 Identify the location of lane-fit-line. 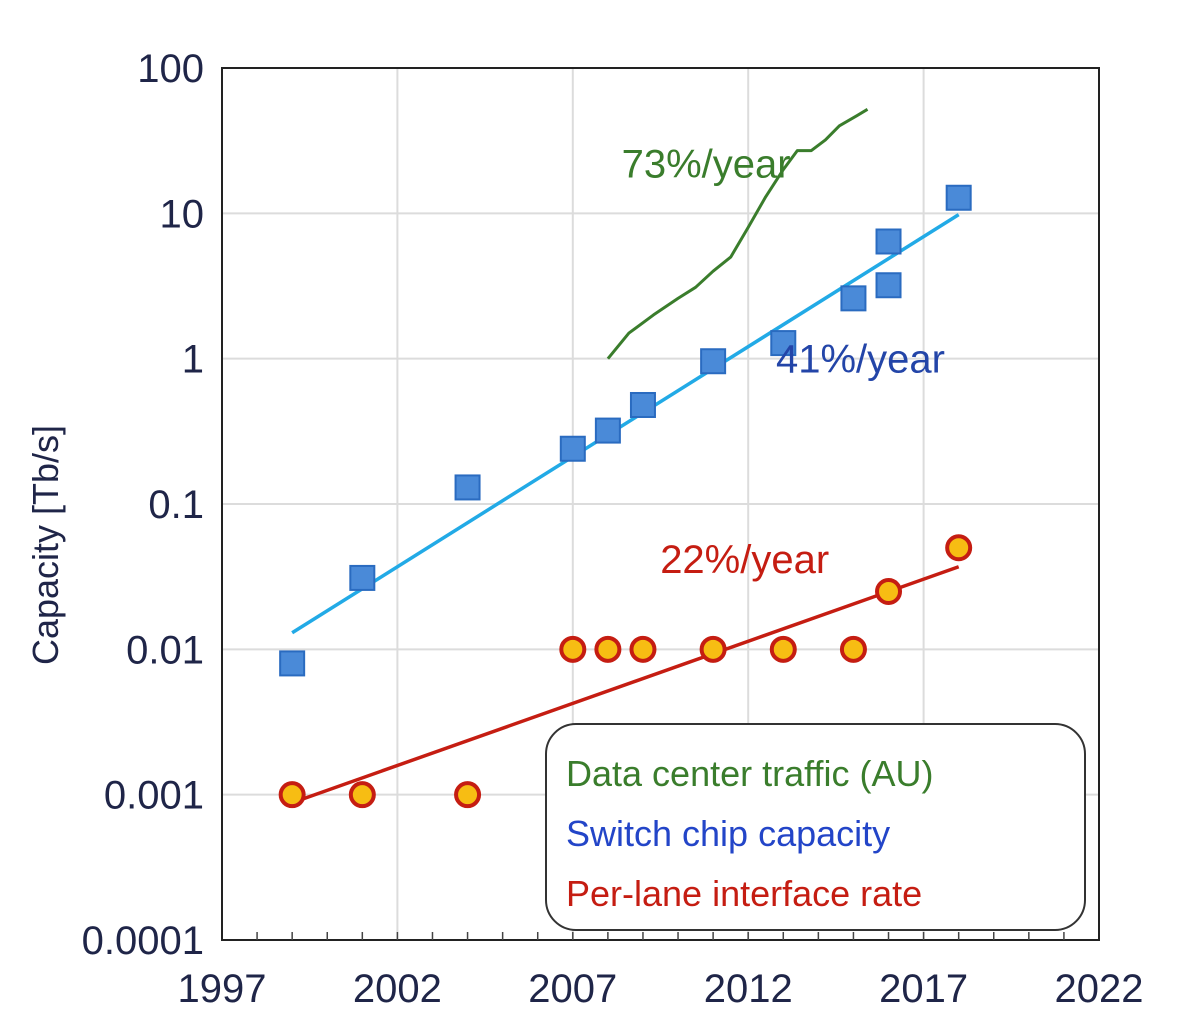
(625, 685).